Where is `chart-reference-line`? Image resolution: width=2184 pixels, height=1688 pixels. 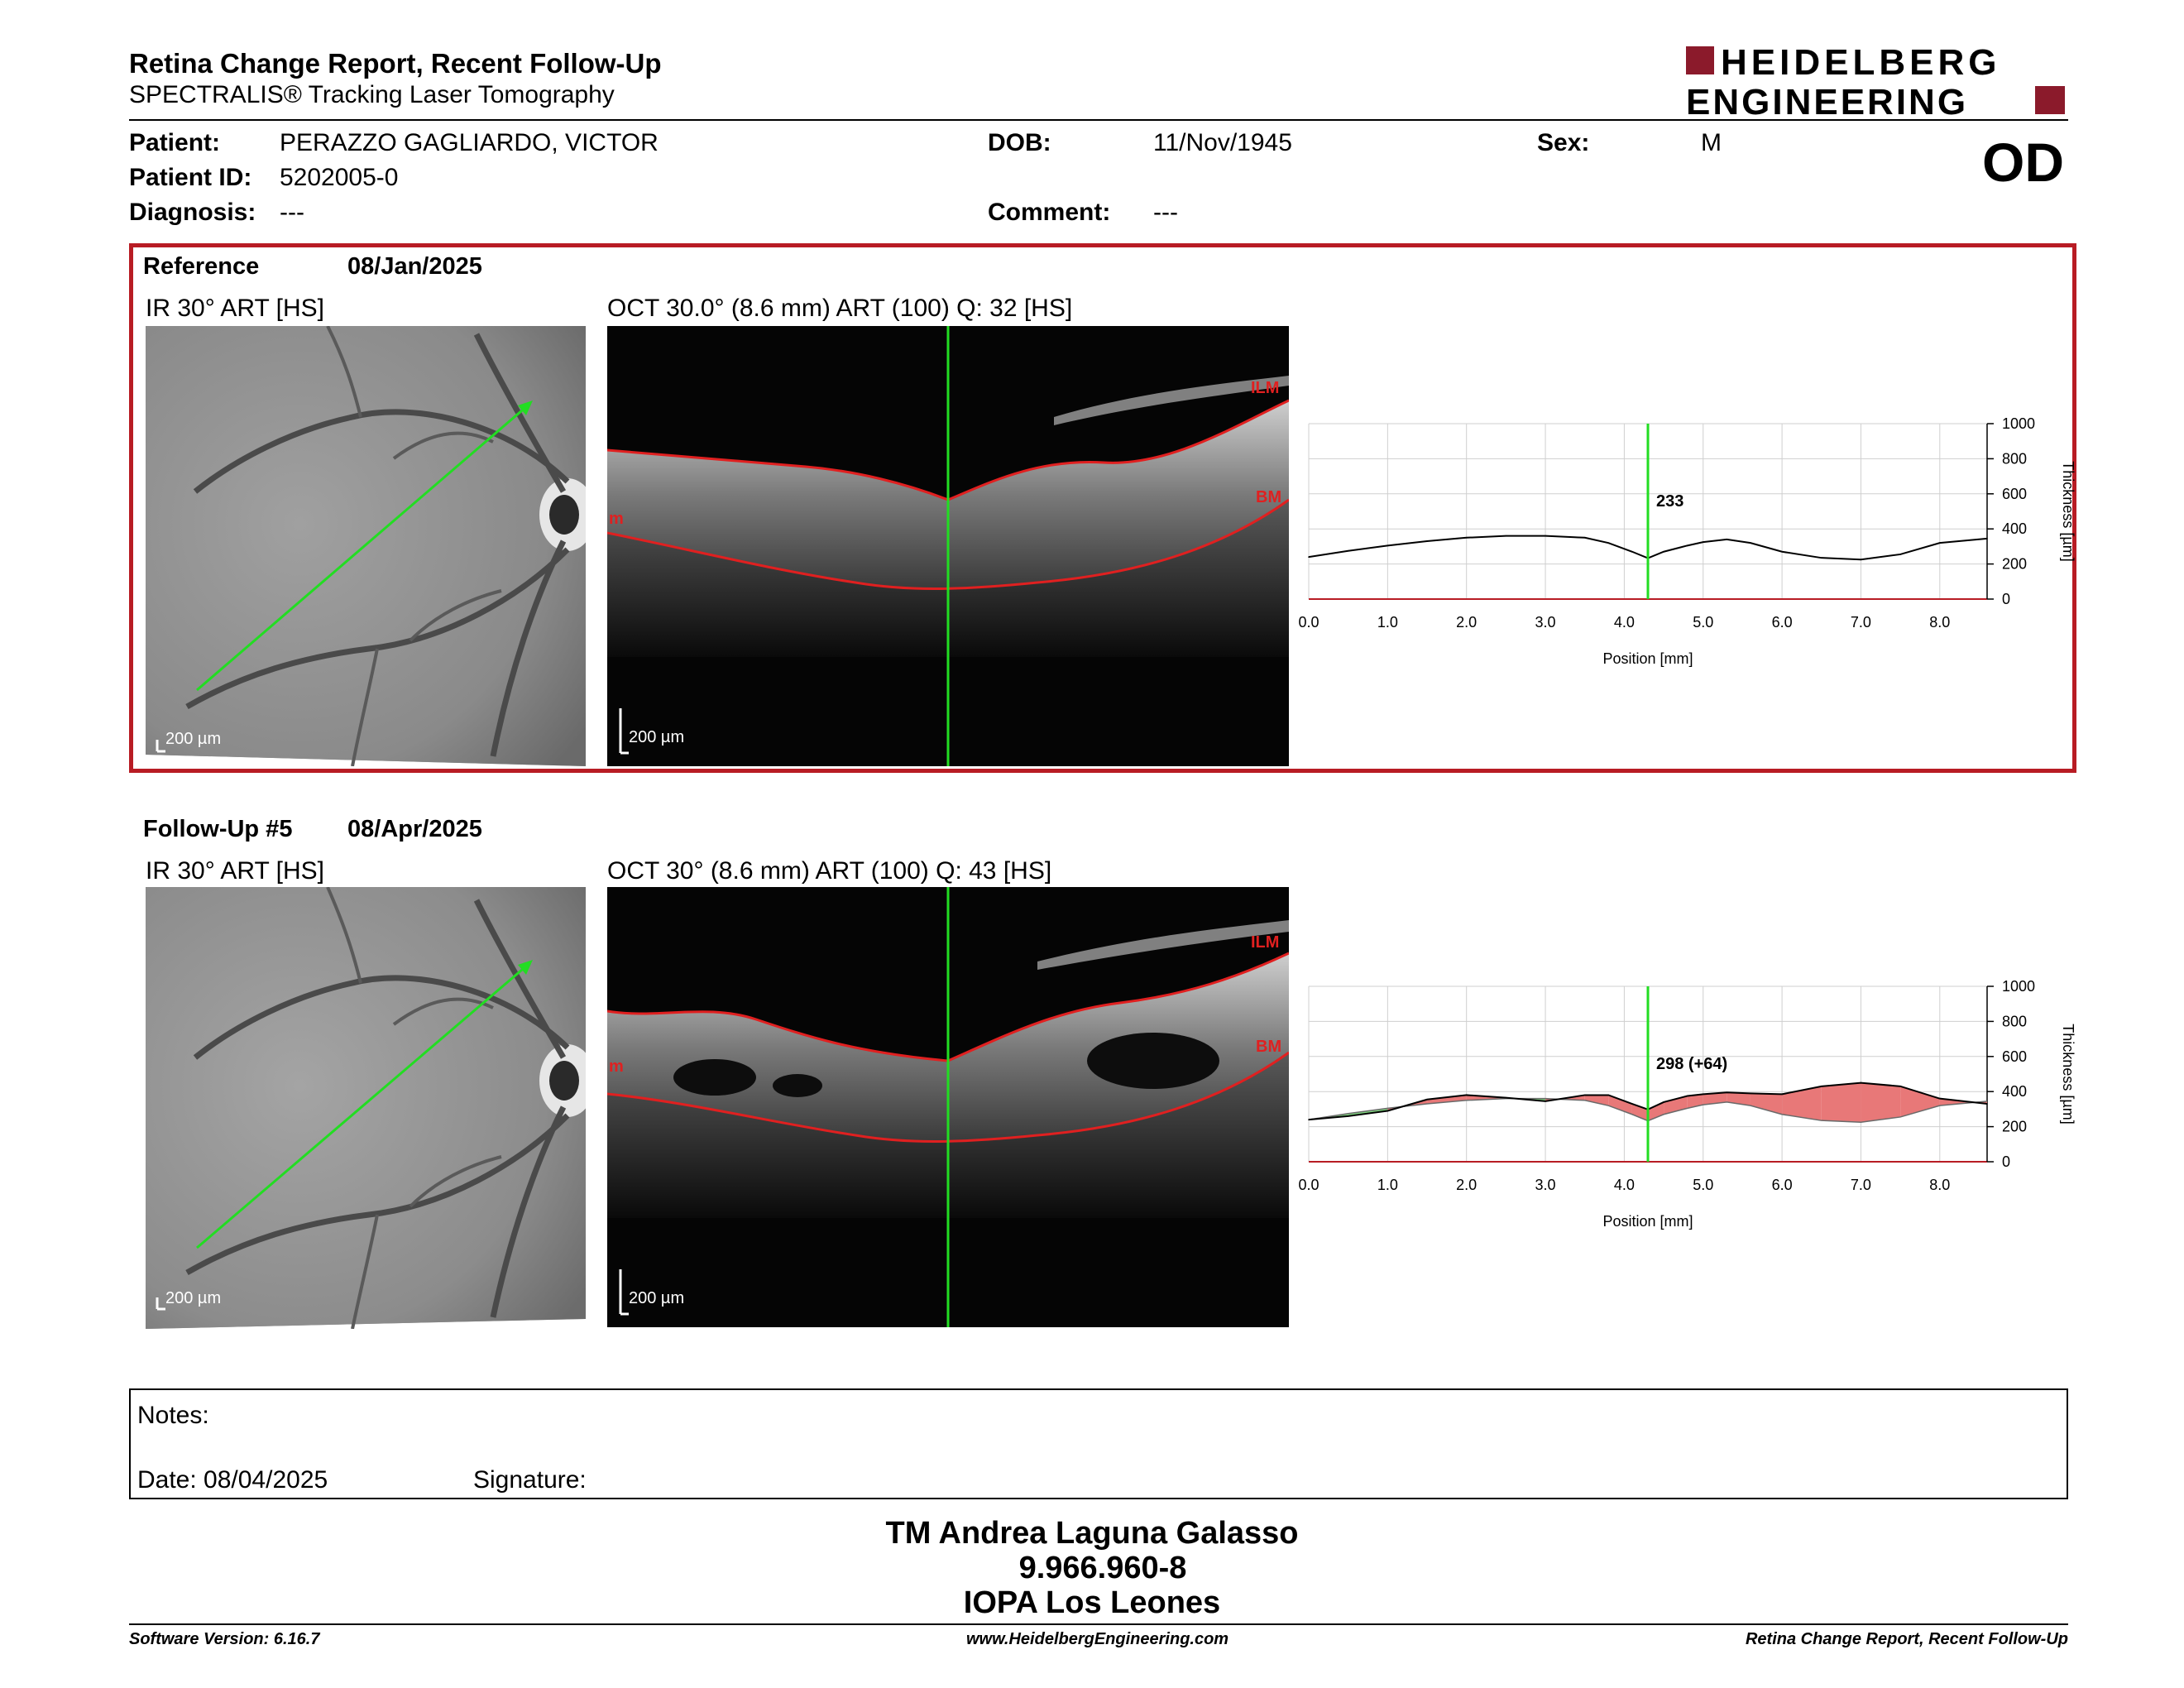
chart-reference-line is located at coordinates (1648, 1110).